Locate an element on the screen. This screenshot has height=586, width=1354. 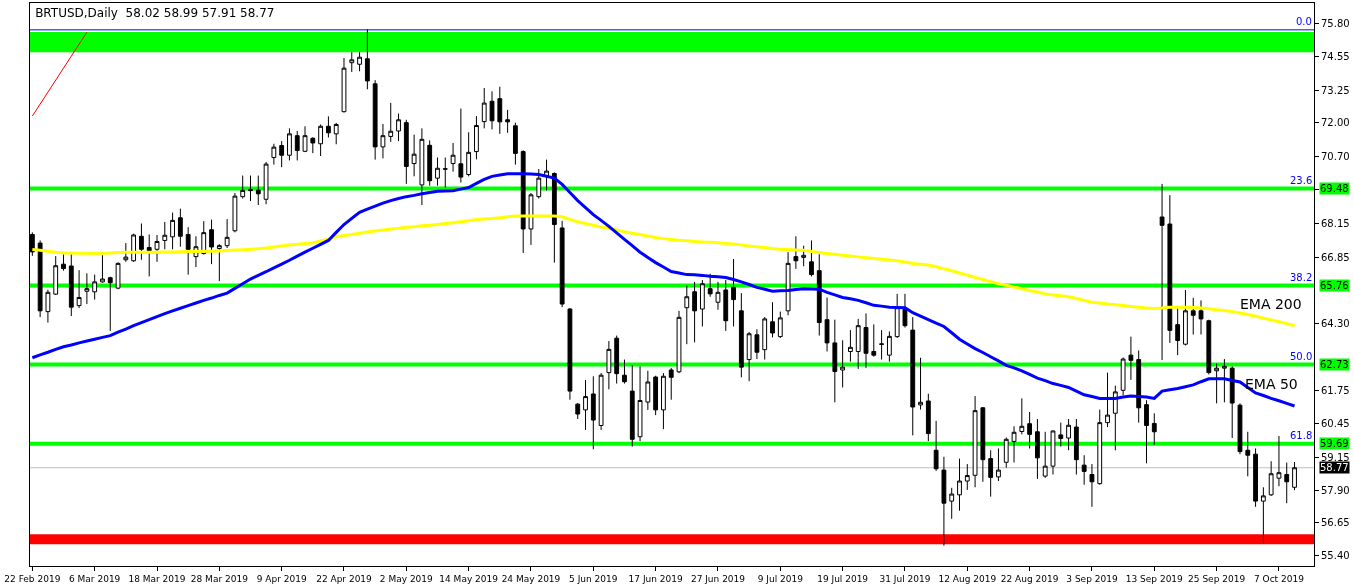
x-tick-label: 13 Sep 2019 is located at coordinates (1154, 578).